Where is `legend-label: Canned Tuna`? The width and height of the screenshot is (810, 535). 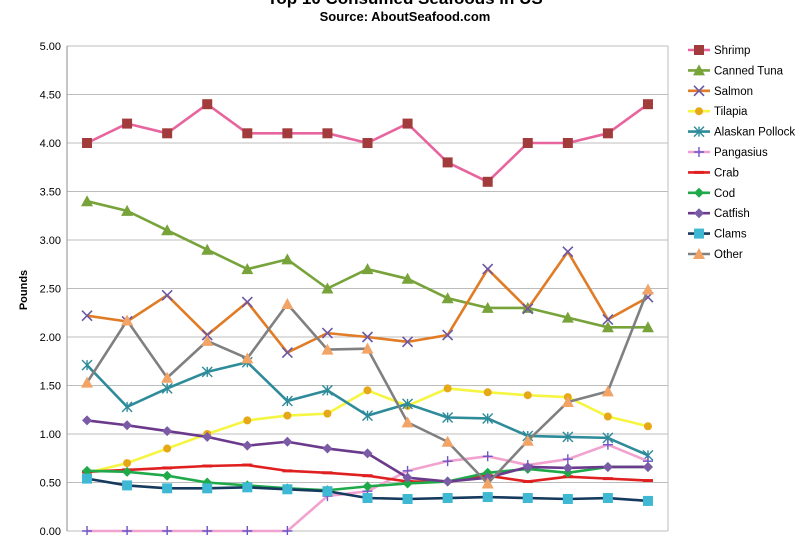 legend-label: Canned Tuna is located at coordinates (749, 71).